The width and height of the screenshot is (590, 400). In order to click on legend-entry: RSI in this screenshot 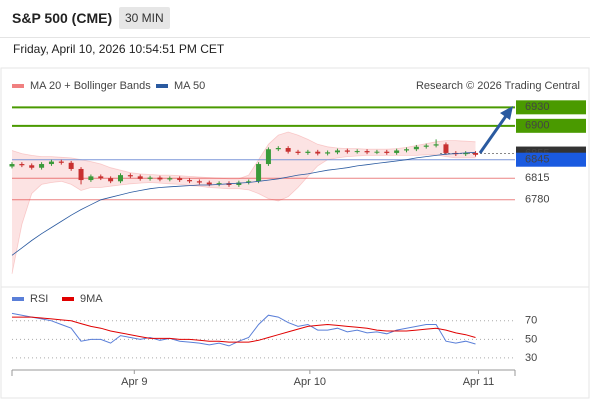, I will do `click(39, 299)`.